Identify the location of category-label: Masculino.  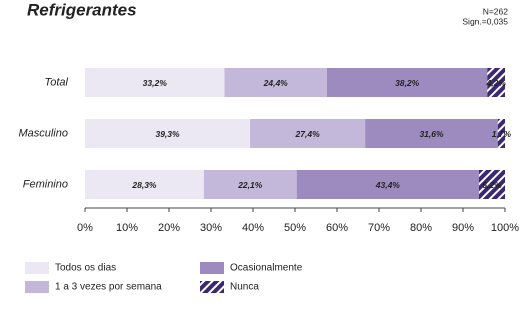
(43, 133).